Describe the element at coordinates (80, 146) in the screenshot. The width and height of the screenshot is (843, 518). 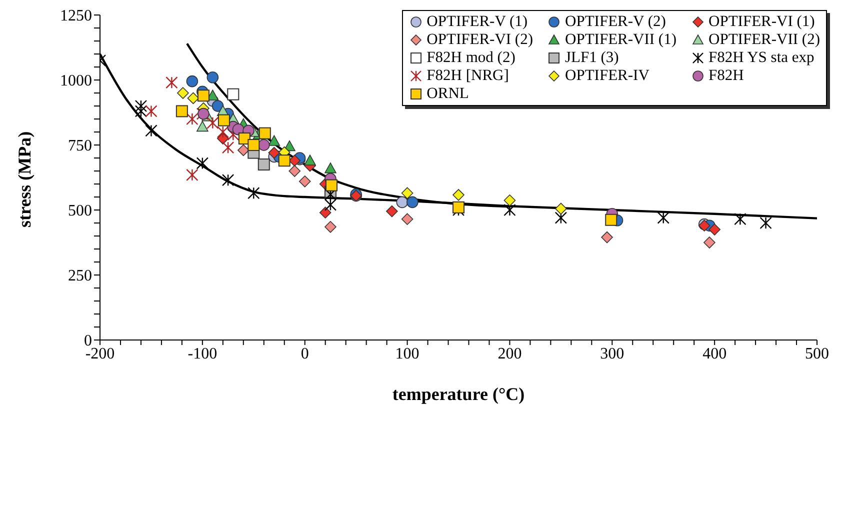
I see `y-tick-label: 750` at that location.